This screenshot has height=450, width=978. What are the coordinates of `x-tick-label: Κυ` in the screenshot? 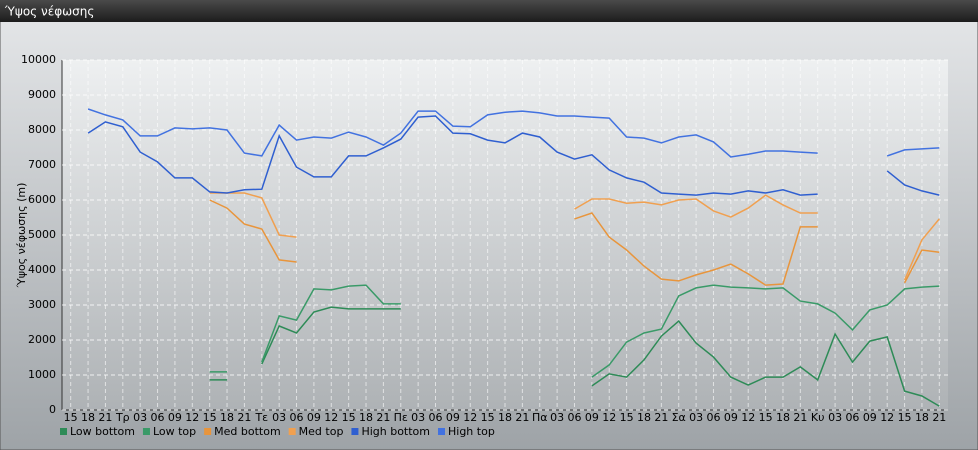 It's located at (818, 417).